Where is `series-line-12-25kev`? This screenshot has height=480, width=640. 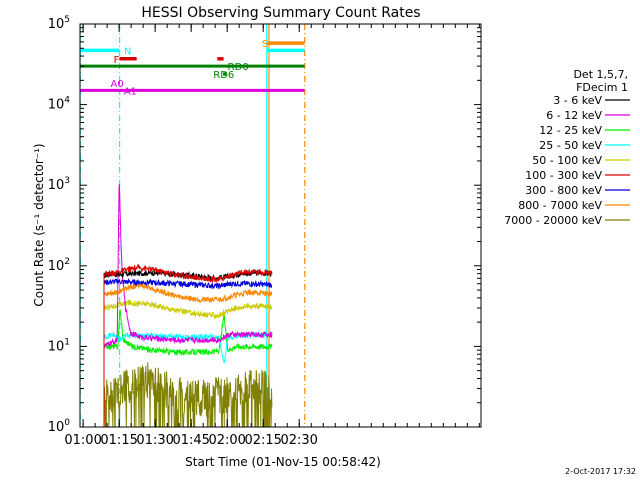 series-line-12-25kev is located at coordinates (188, 368).